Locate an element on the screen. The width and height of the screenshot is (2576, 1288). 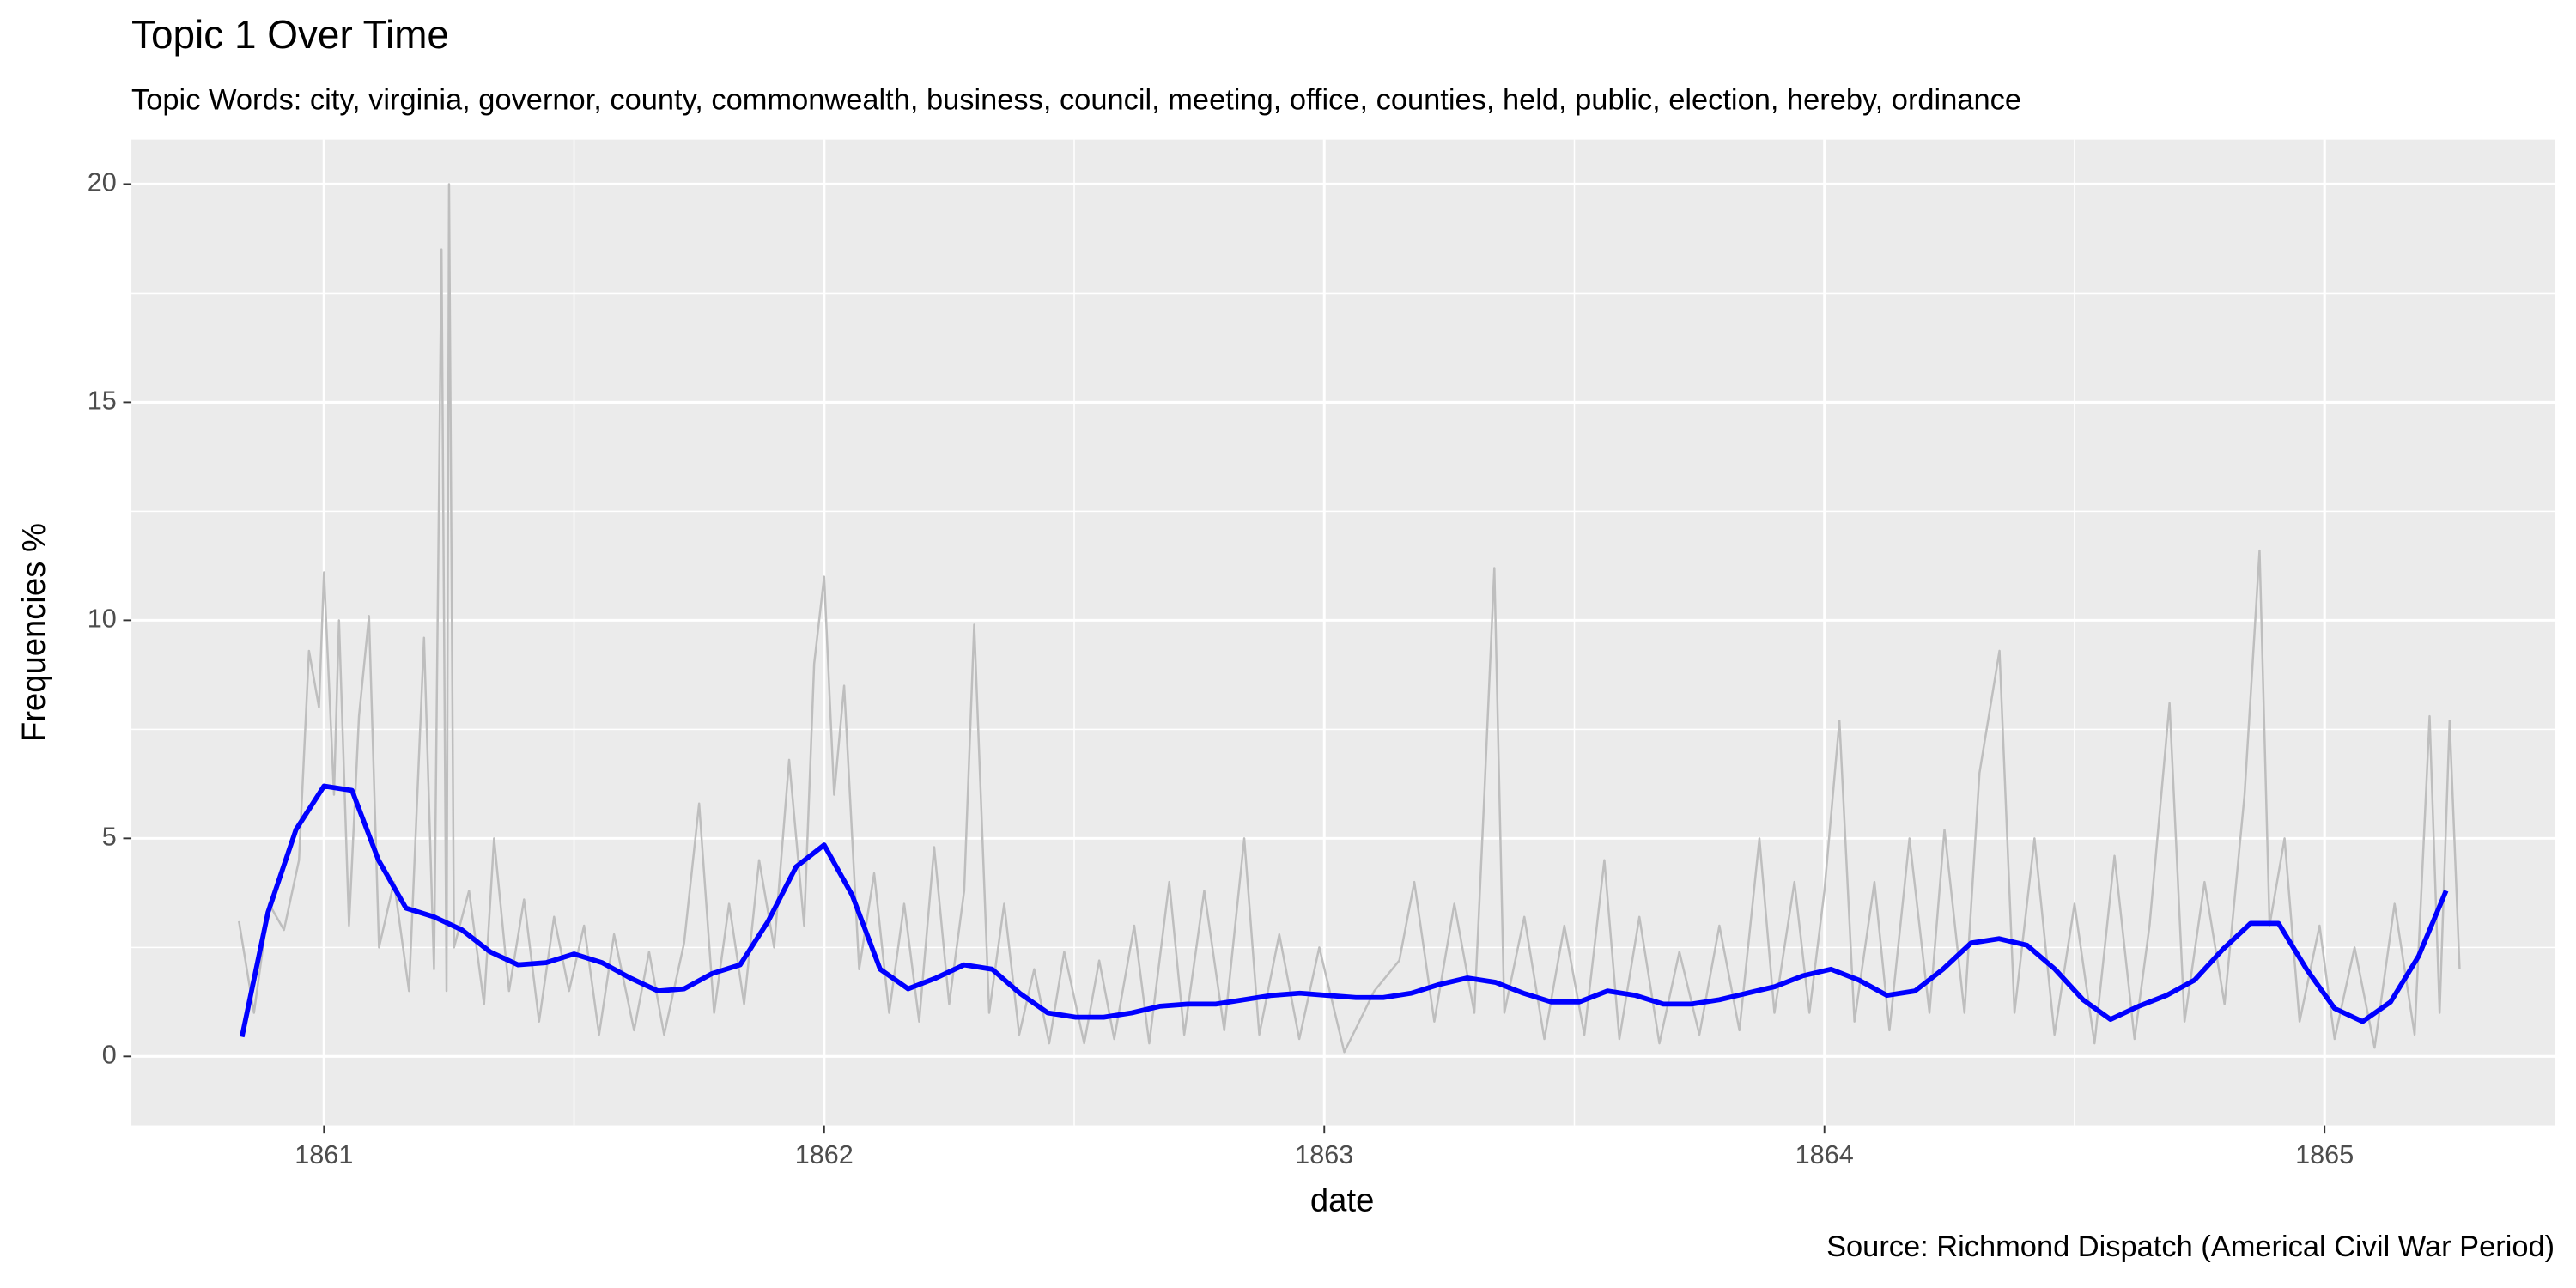
x-tick-label: 1861 is located at coordinates (324, 1155).